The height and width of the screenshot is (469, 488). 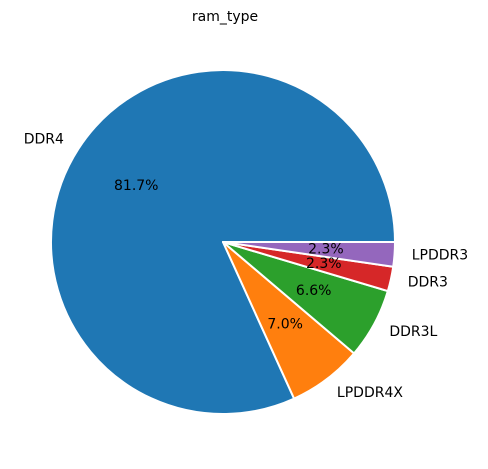 What do you see at coordinates (136, 186) in the screenshot?
I see `slice-percent-ddr4: 81.7%` at bounding box center [136, 186].